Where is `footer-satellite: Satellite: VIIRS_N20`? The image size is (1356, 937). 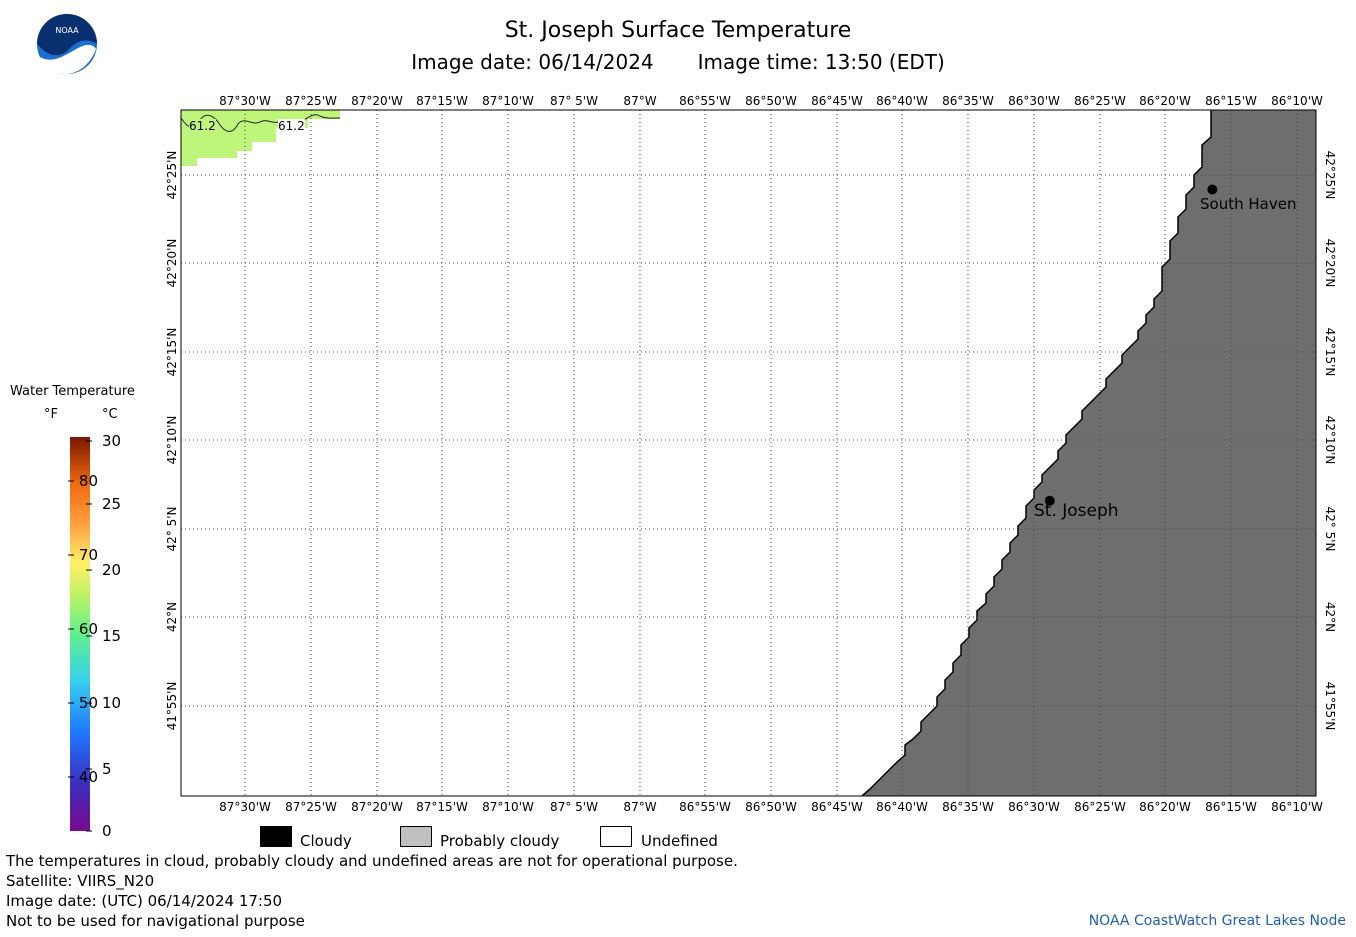
footer-satellite: Satellite: VIIRS_N20 is located at coordinates (80, 881).